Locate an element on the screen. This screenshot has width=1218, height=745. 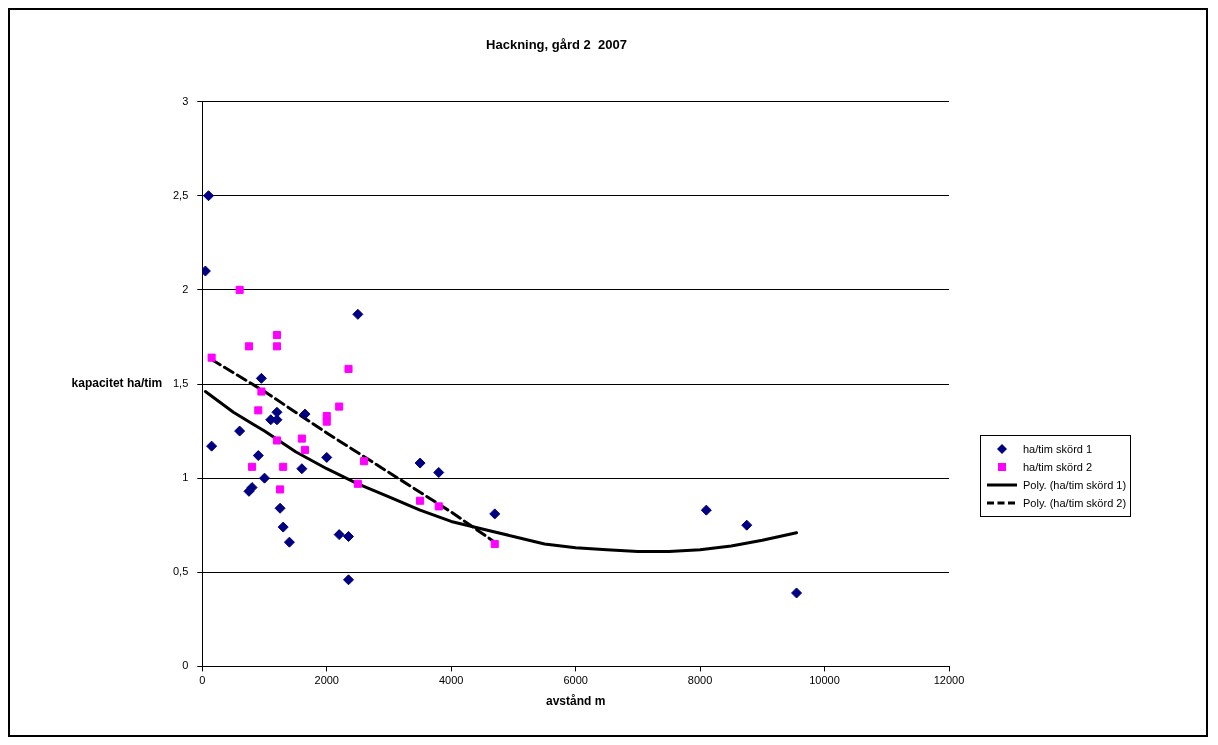
legend-label: ha/tim skörd 2 is located at coordinates (1058, 467).